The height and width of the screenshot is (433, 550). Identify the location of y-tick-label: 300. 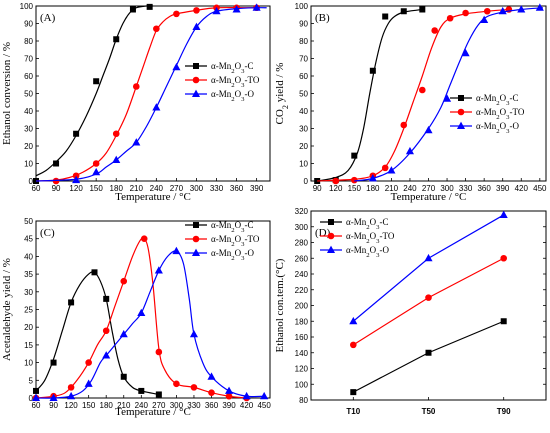
(302, 227).